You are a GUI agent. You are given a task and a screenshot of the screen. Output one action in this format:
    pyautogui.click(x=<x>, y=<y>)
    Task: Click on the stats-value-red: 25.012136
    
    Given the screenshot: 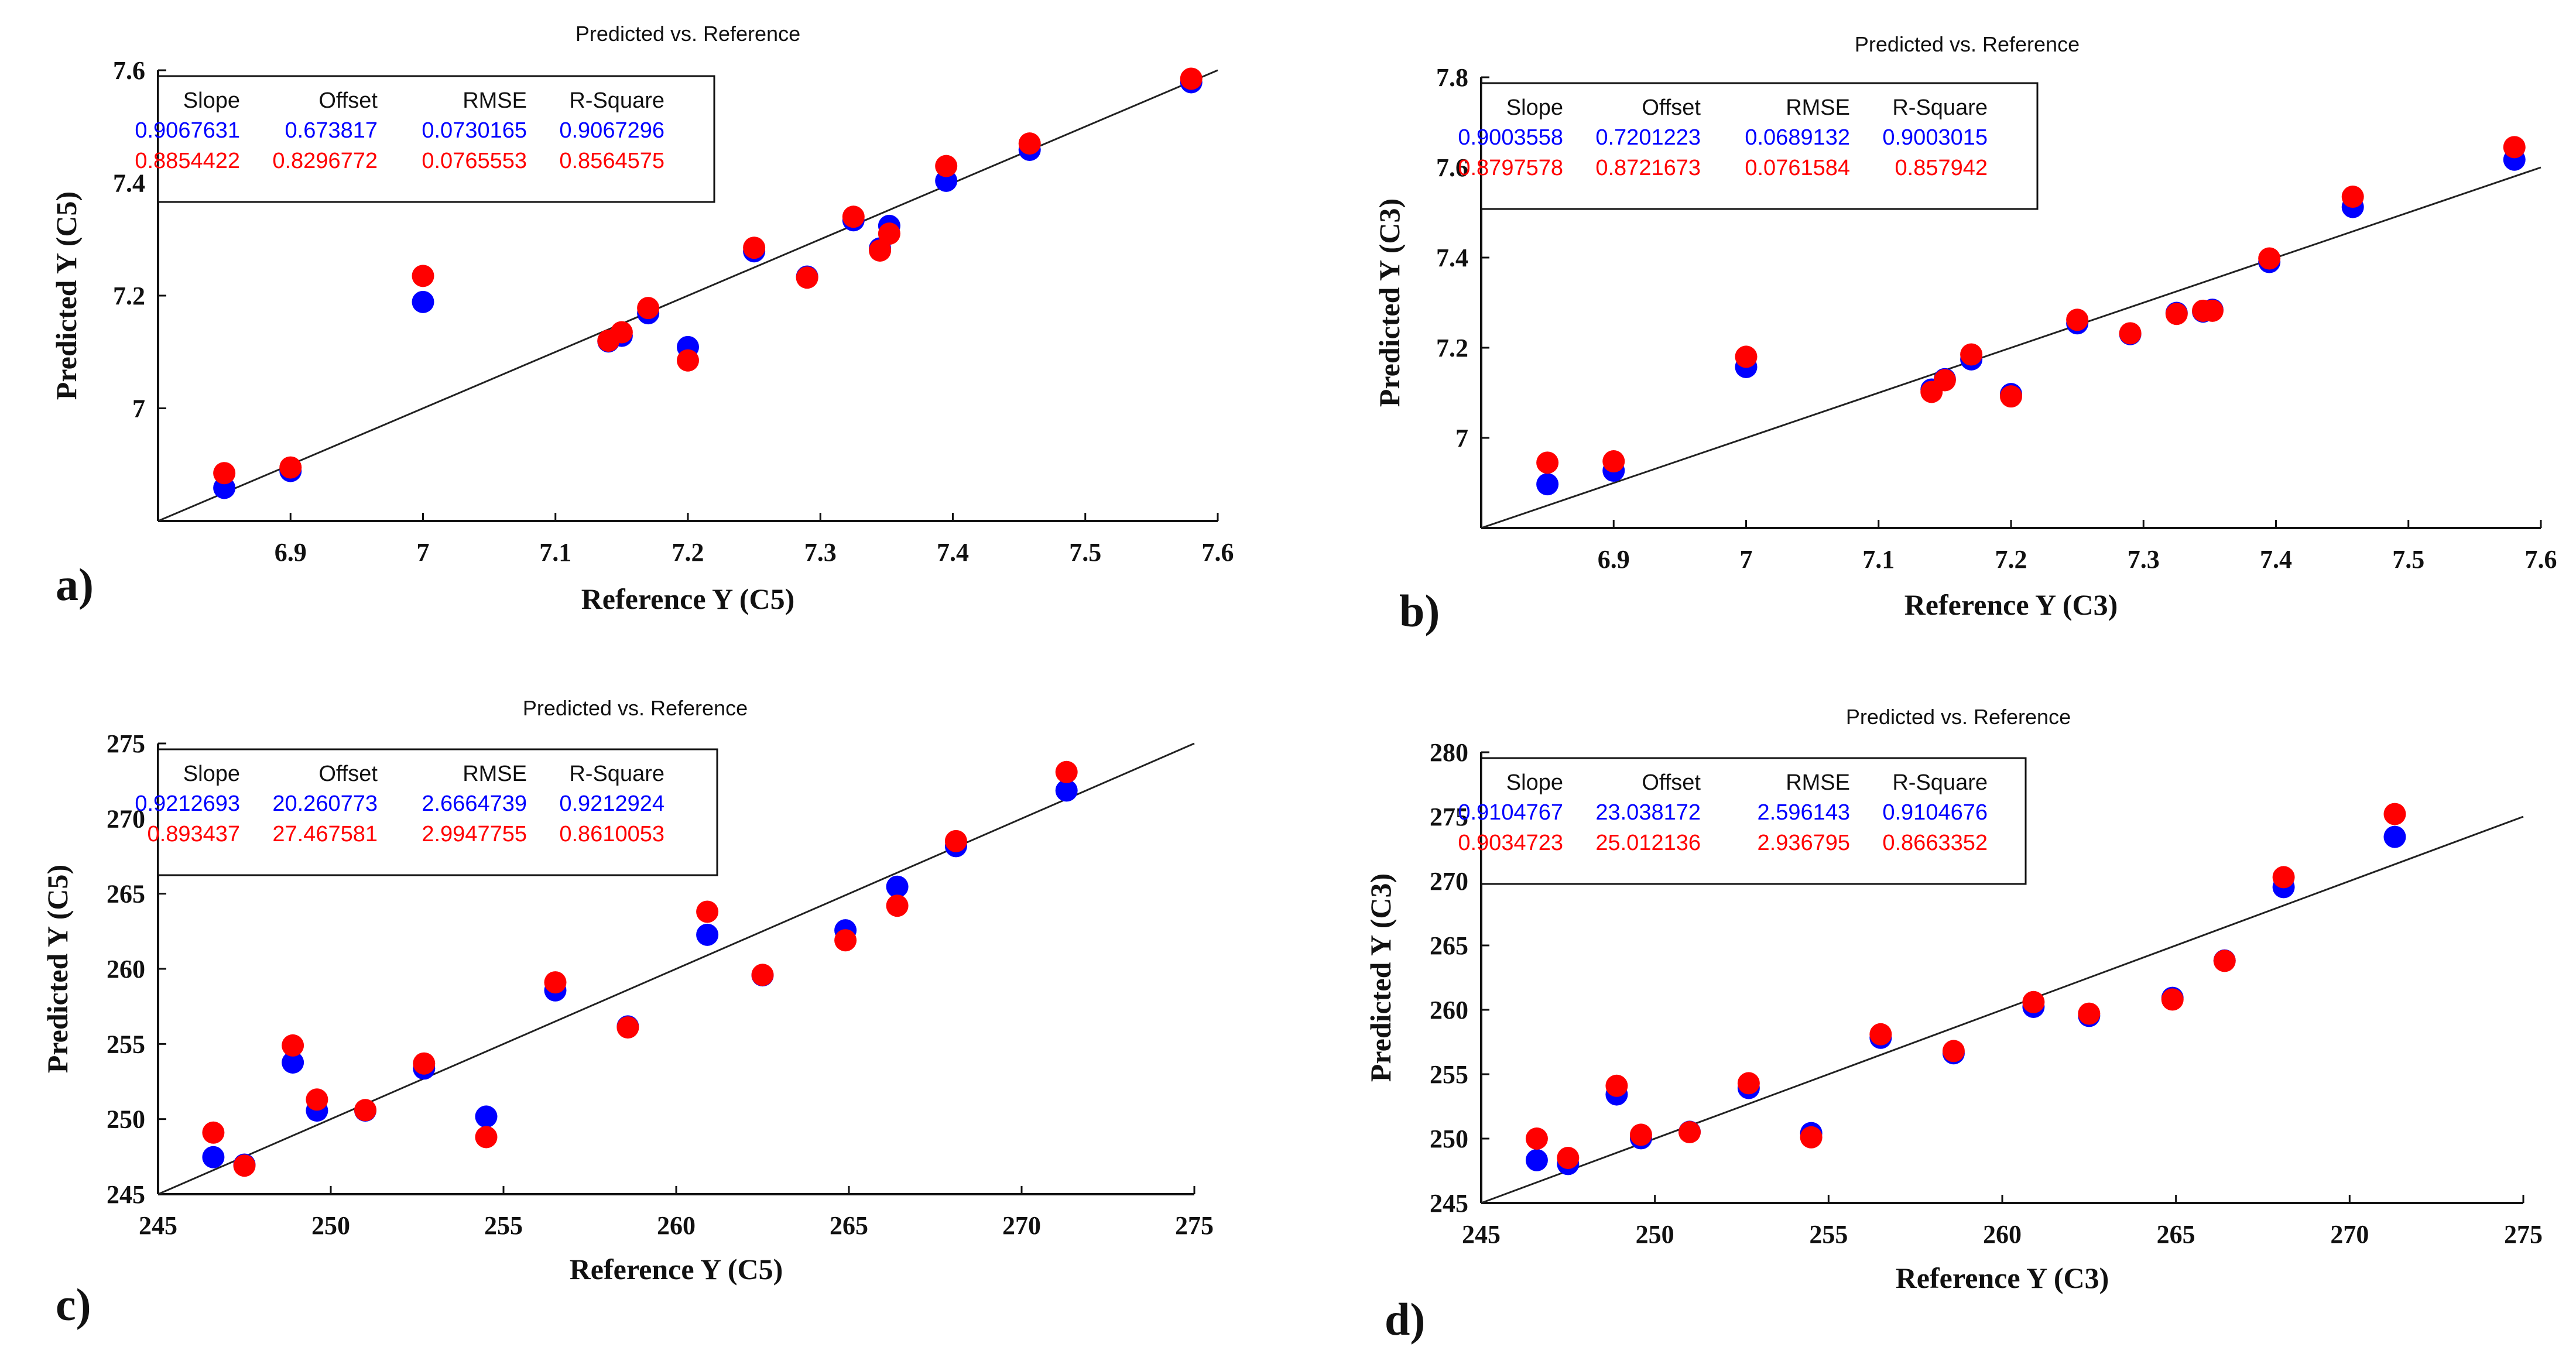 What is the action you would take?
    pyautogui.click(x=1648, y=843)
    